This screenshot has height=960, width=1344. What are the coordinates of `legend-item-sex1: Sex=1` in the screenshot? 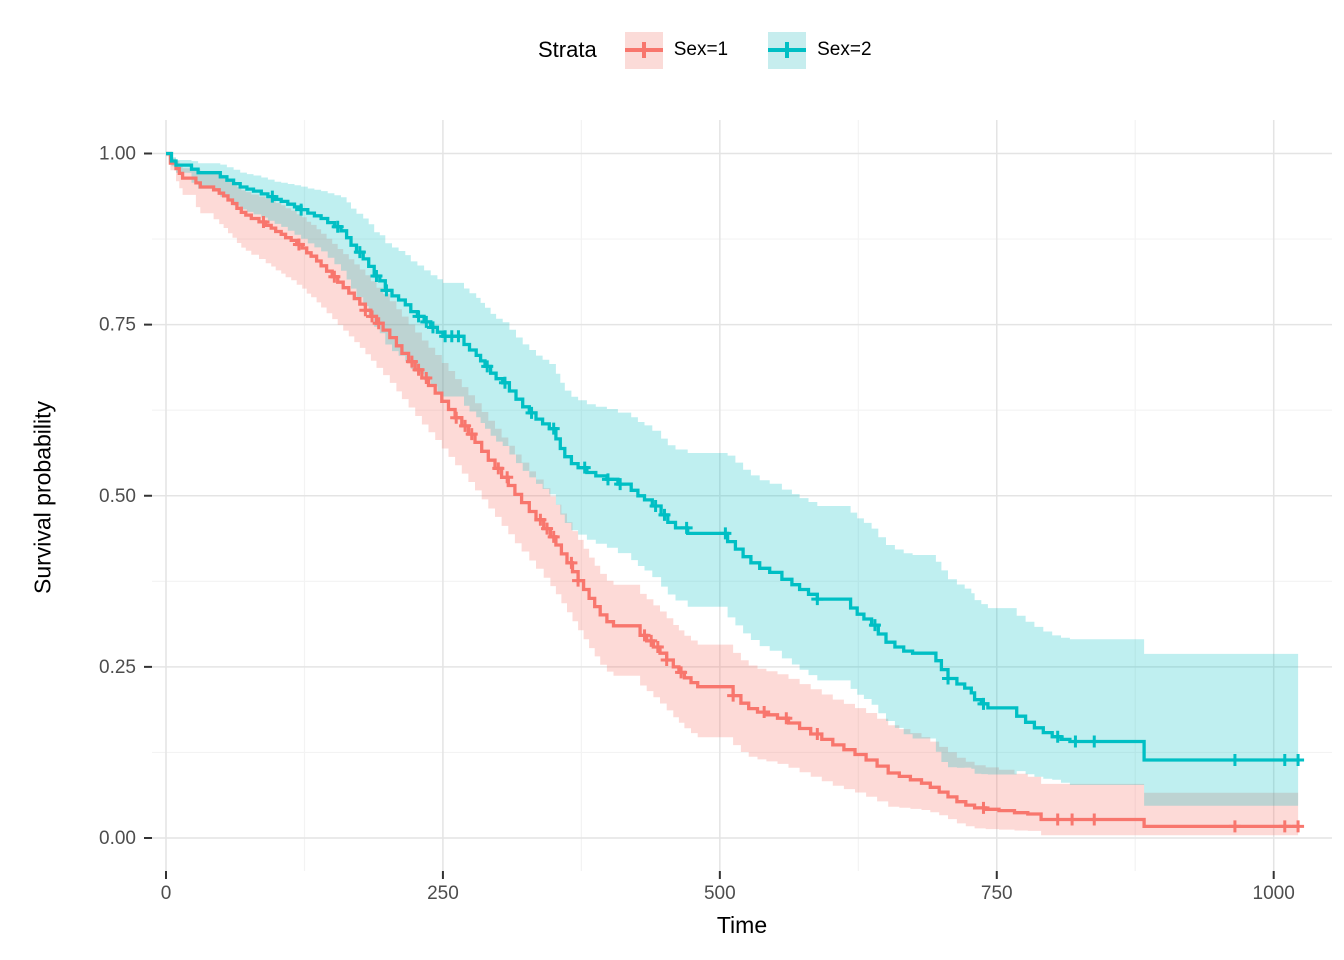 It's located at (676, 50).